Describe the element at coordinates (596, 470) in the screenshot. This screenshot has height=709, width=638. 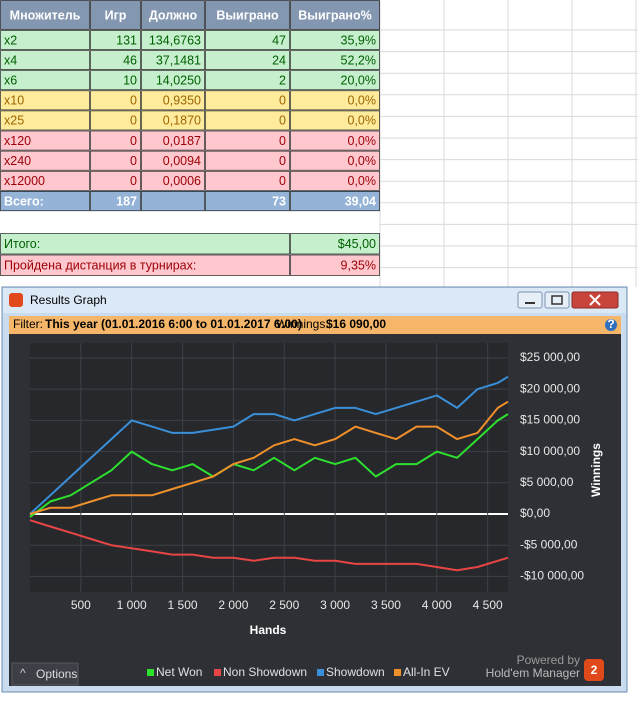
I see `y-axis-label: Winnings` at that location.